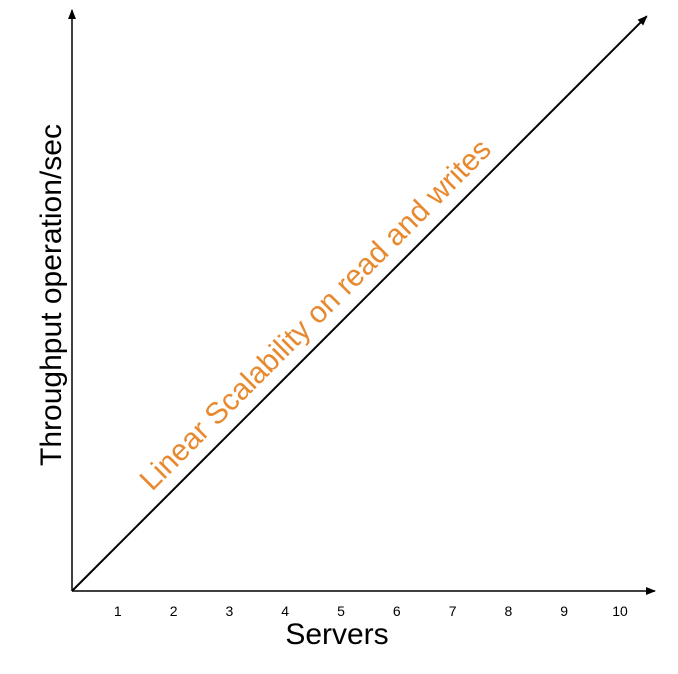 The width and height of the screenshot is (678, 674). Describe the element at coordinates (371, 611) in the screenshot. I see `x-tick-labels: 1 2 3 4 5 6 7 8 9 10` at that location.